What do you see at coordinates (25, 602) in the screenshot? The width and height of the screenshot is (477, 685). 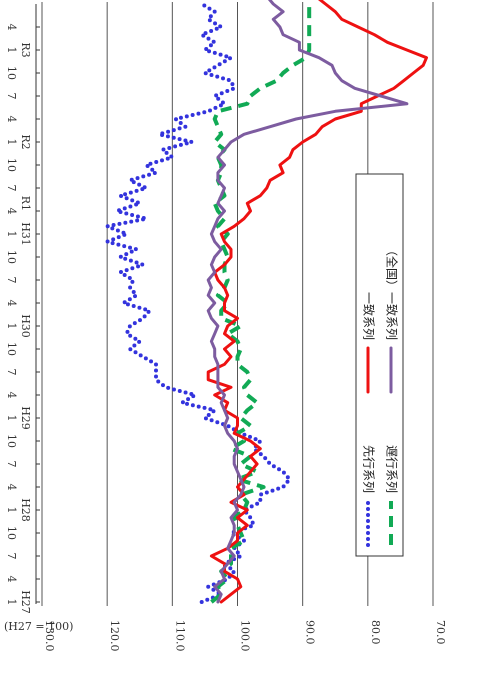 I see `x-year-label: H27` at bounding box center [25, 602].